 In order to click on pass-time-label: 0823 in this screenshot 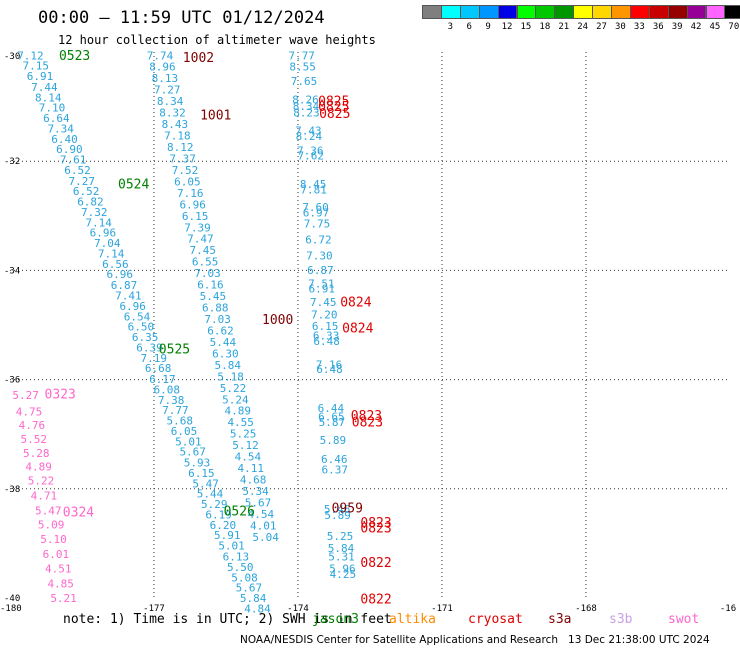, I will do `click(367, 423)`.